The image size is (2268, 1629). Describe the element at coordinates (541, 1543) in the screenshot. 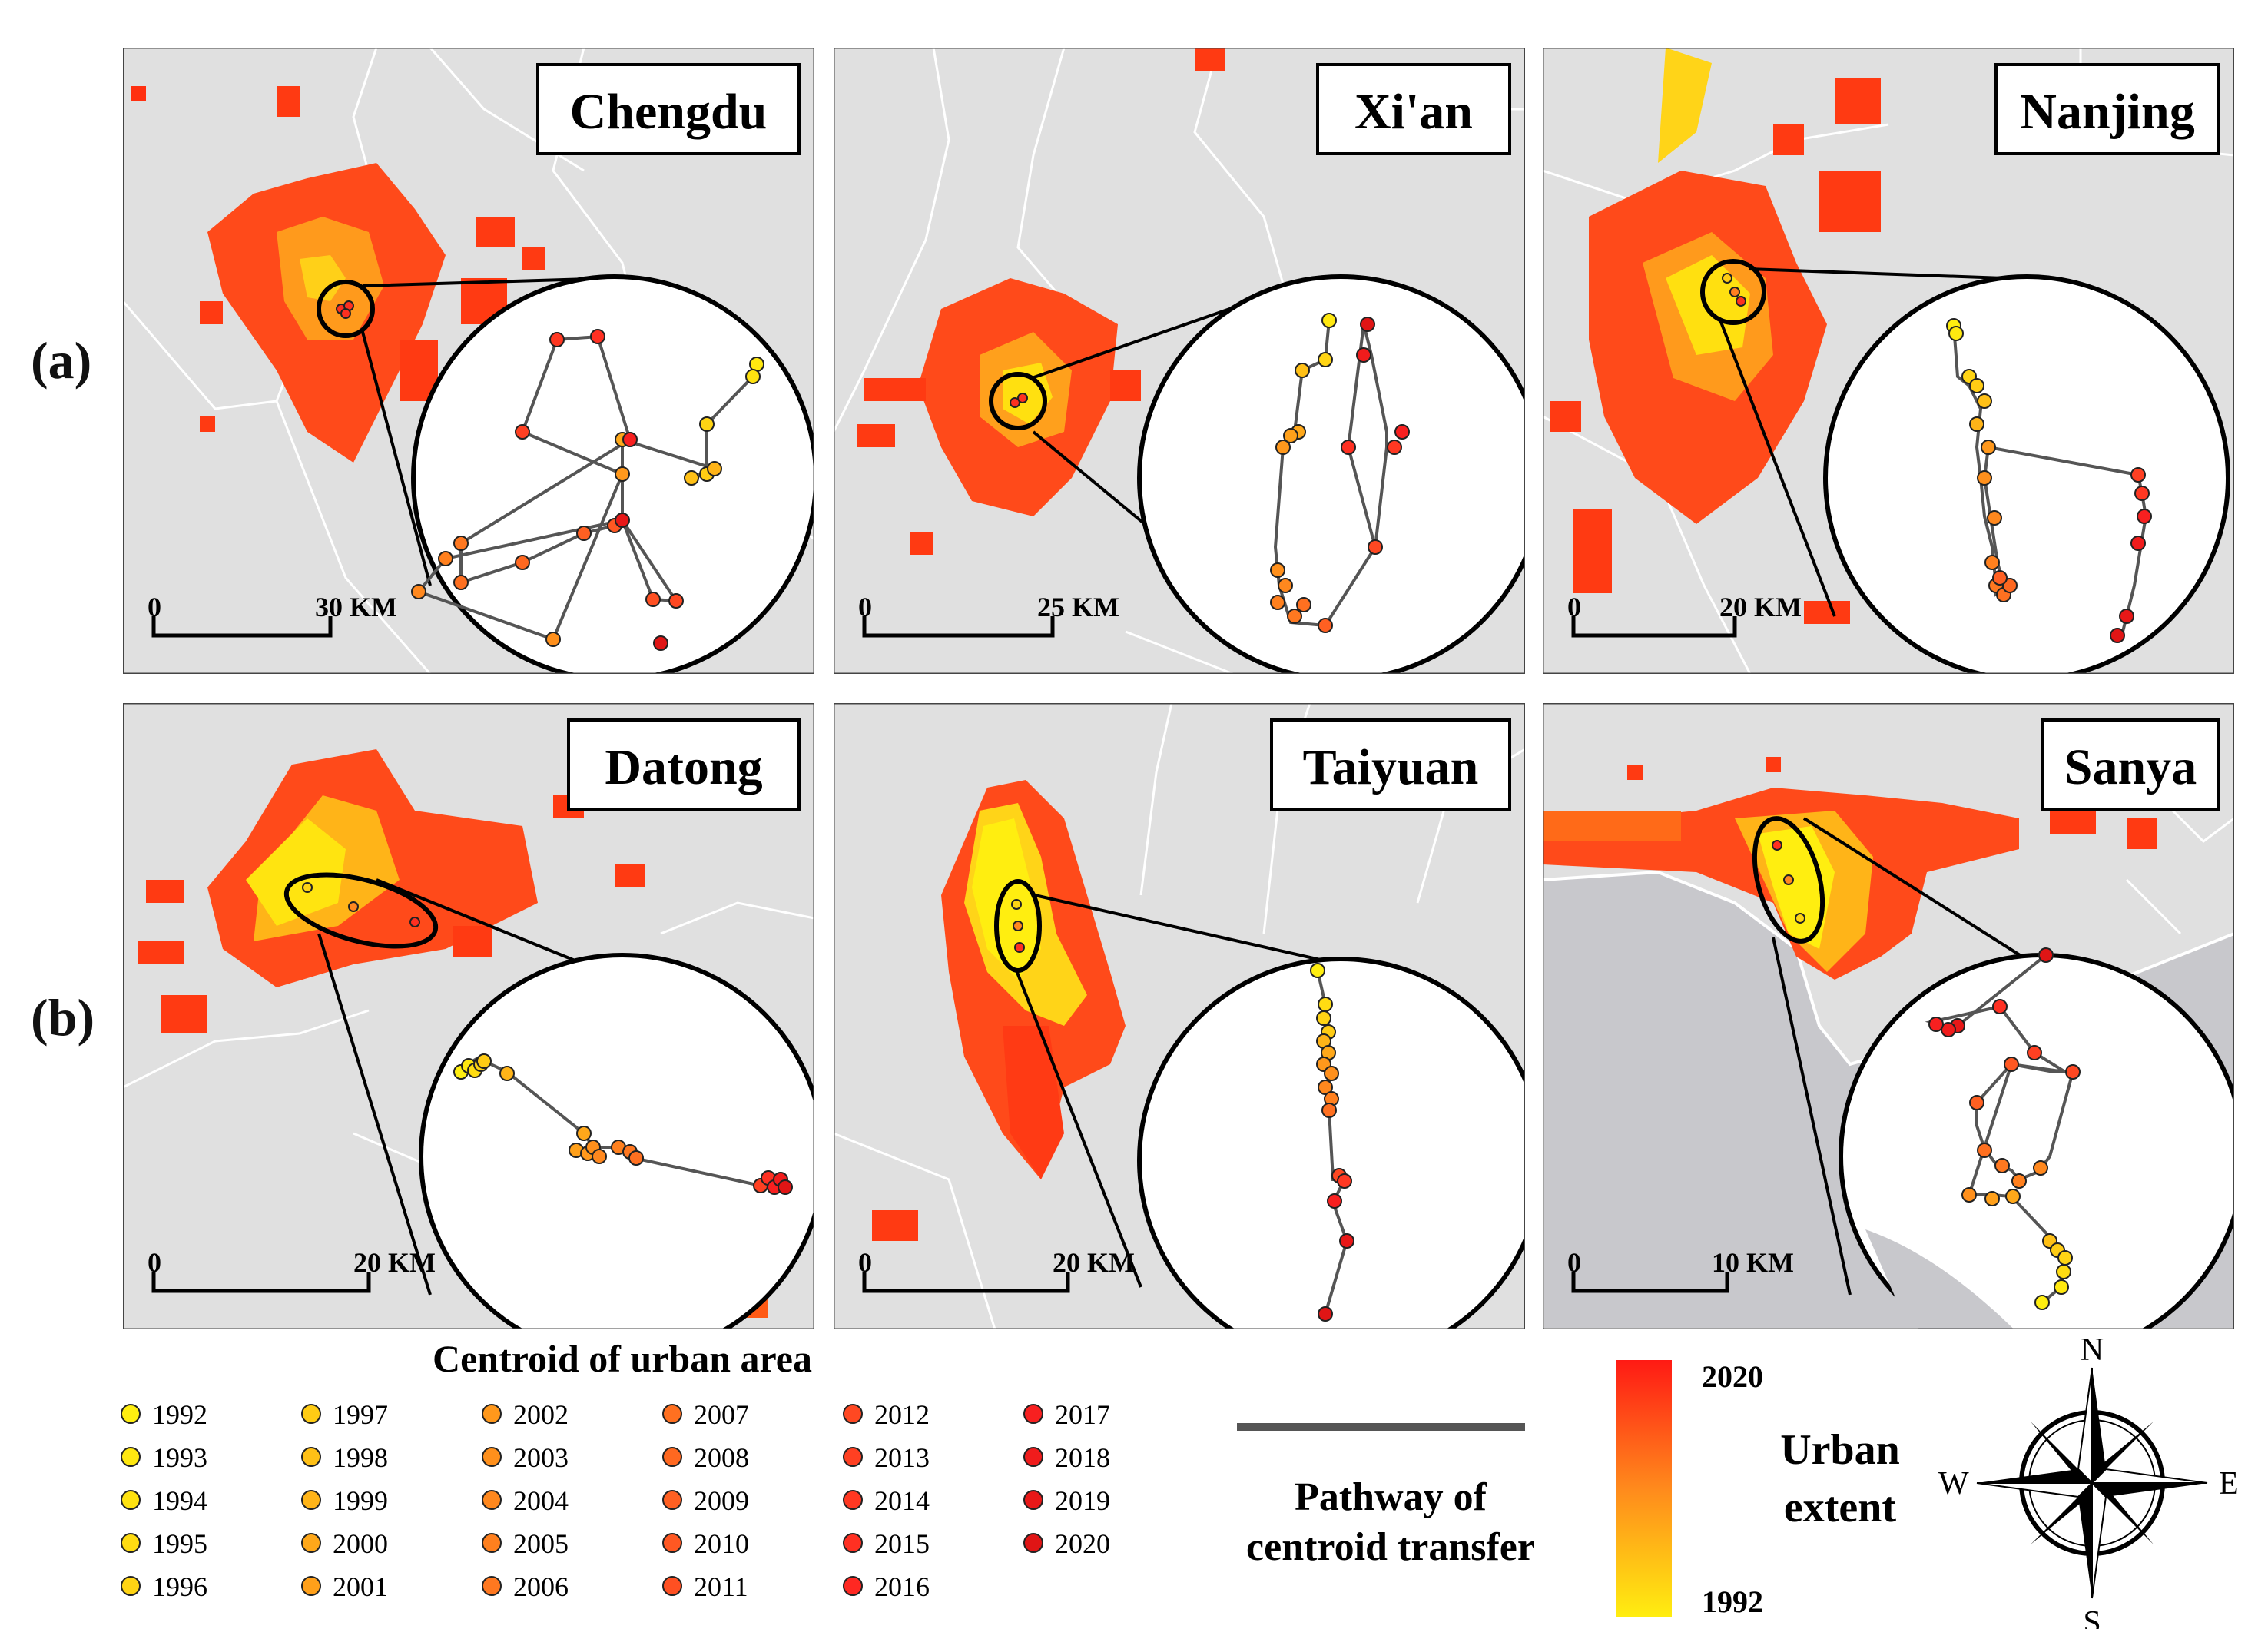

I see `year-label-2005: 2005` at that location.